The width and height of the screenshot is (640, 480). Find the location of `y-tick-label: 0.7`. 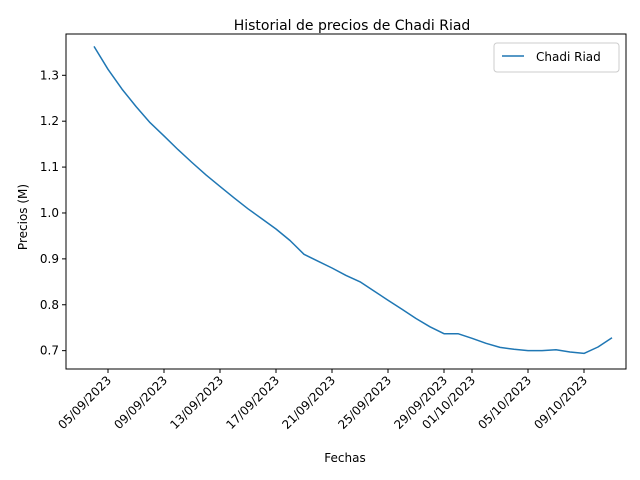

y-tick-label: 0.7 is located at coordinates (49, 351).